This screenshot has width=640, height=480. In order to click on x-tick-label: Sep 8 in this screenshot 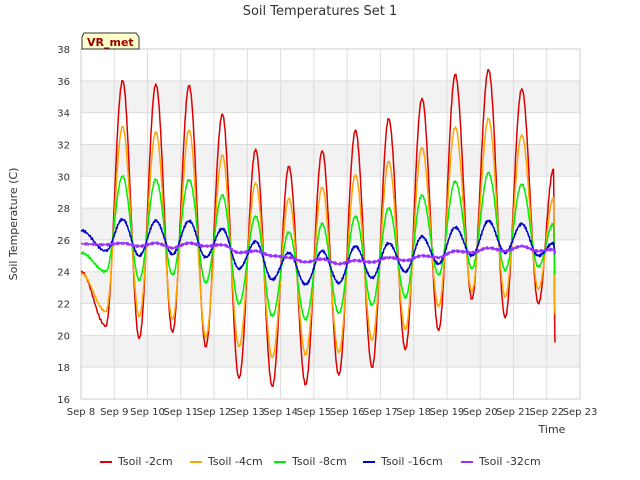, I will do `click(81, 412)`.